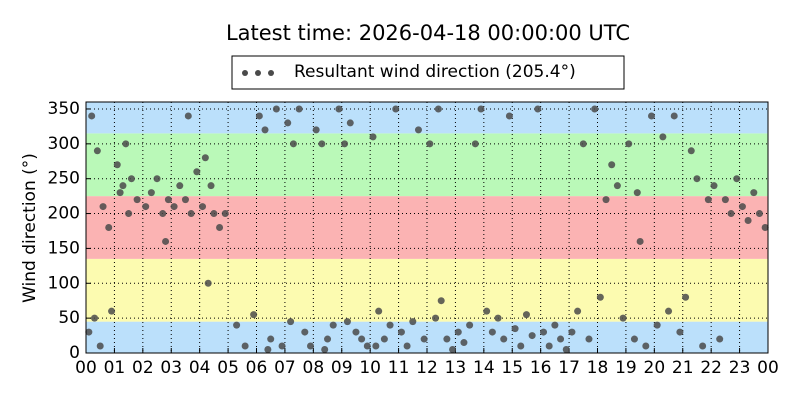 The width and height of the screenshot is (800, 404). I want to click on x-tick-label: 16, so click(541, 368).